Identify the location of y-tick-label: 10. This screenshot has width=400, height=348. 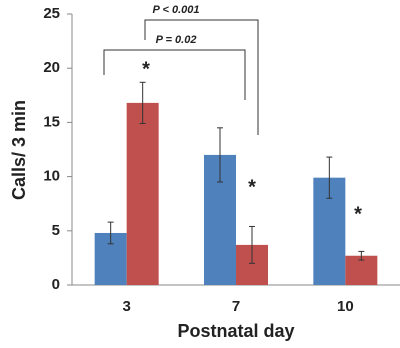
(51, 176).